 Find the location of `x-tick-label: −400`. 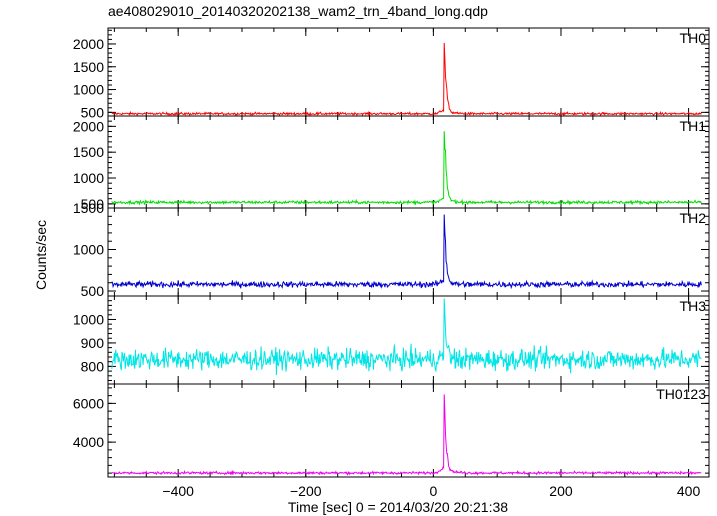

x-tick-label: −400 is located at coordinates (178, 491).